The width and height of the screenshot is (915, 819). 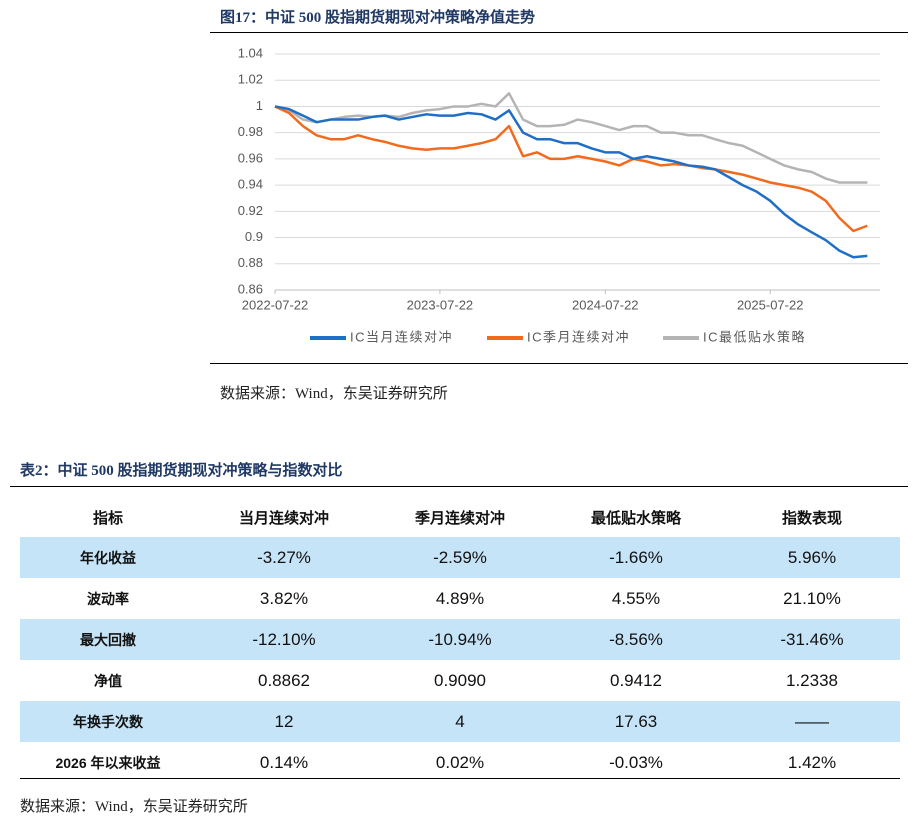 I want to click on legend-label: IC最低贴水策略, so click(x=754, y=336).